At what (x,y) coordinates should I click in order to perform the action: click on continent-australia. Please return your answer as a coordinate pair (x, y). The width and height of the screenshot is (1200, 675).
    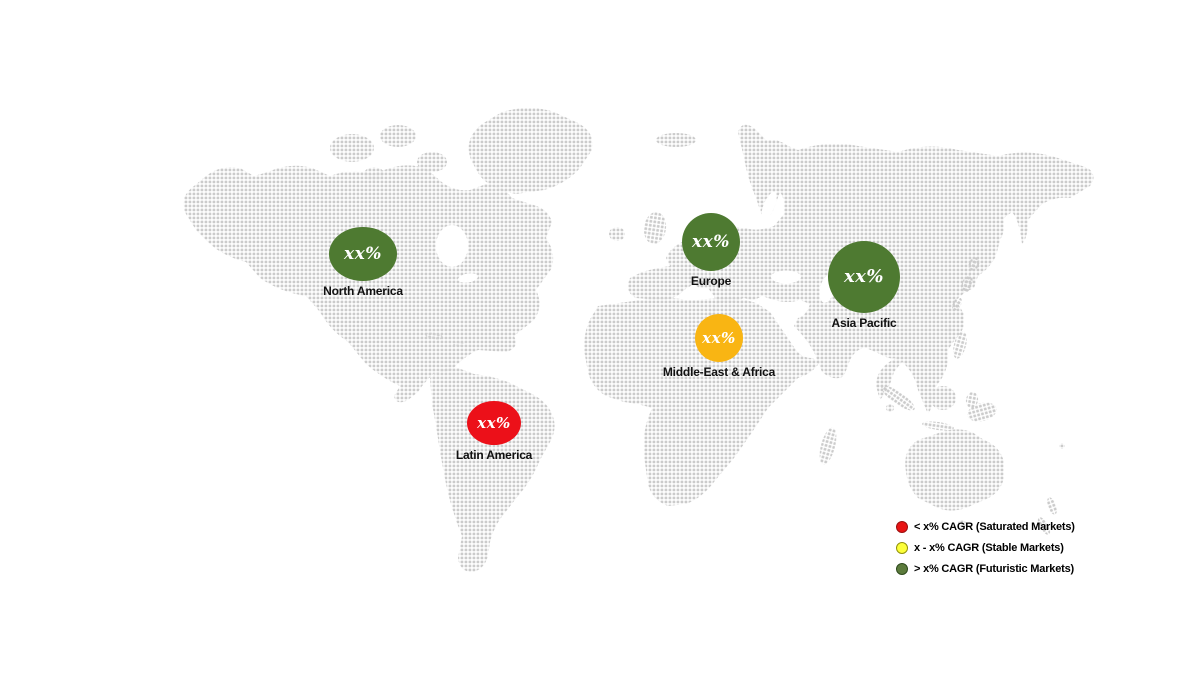
    Looking at the image, I should click on (954, 470).